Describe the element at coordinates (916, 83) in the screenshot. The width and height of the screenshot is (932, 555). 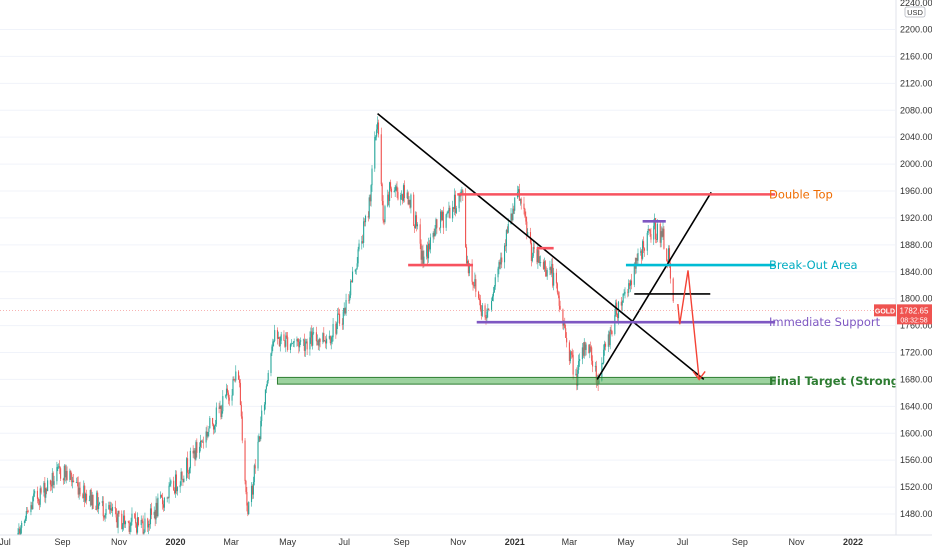
I see `price-tick-label: 2120.00` at that location.